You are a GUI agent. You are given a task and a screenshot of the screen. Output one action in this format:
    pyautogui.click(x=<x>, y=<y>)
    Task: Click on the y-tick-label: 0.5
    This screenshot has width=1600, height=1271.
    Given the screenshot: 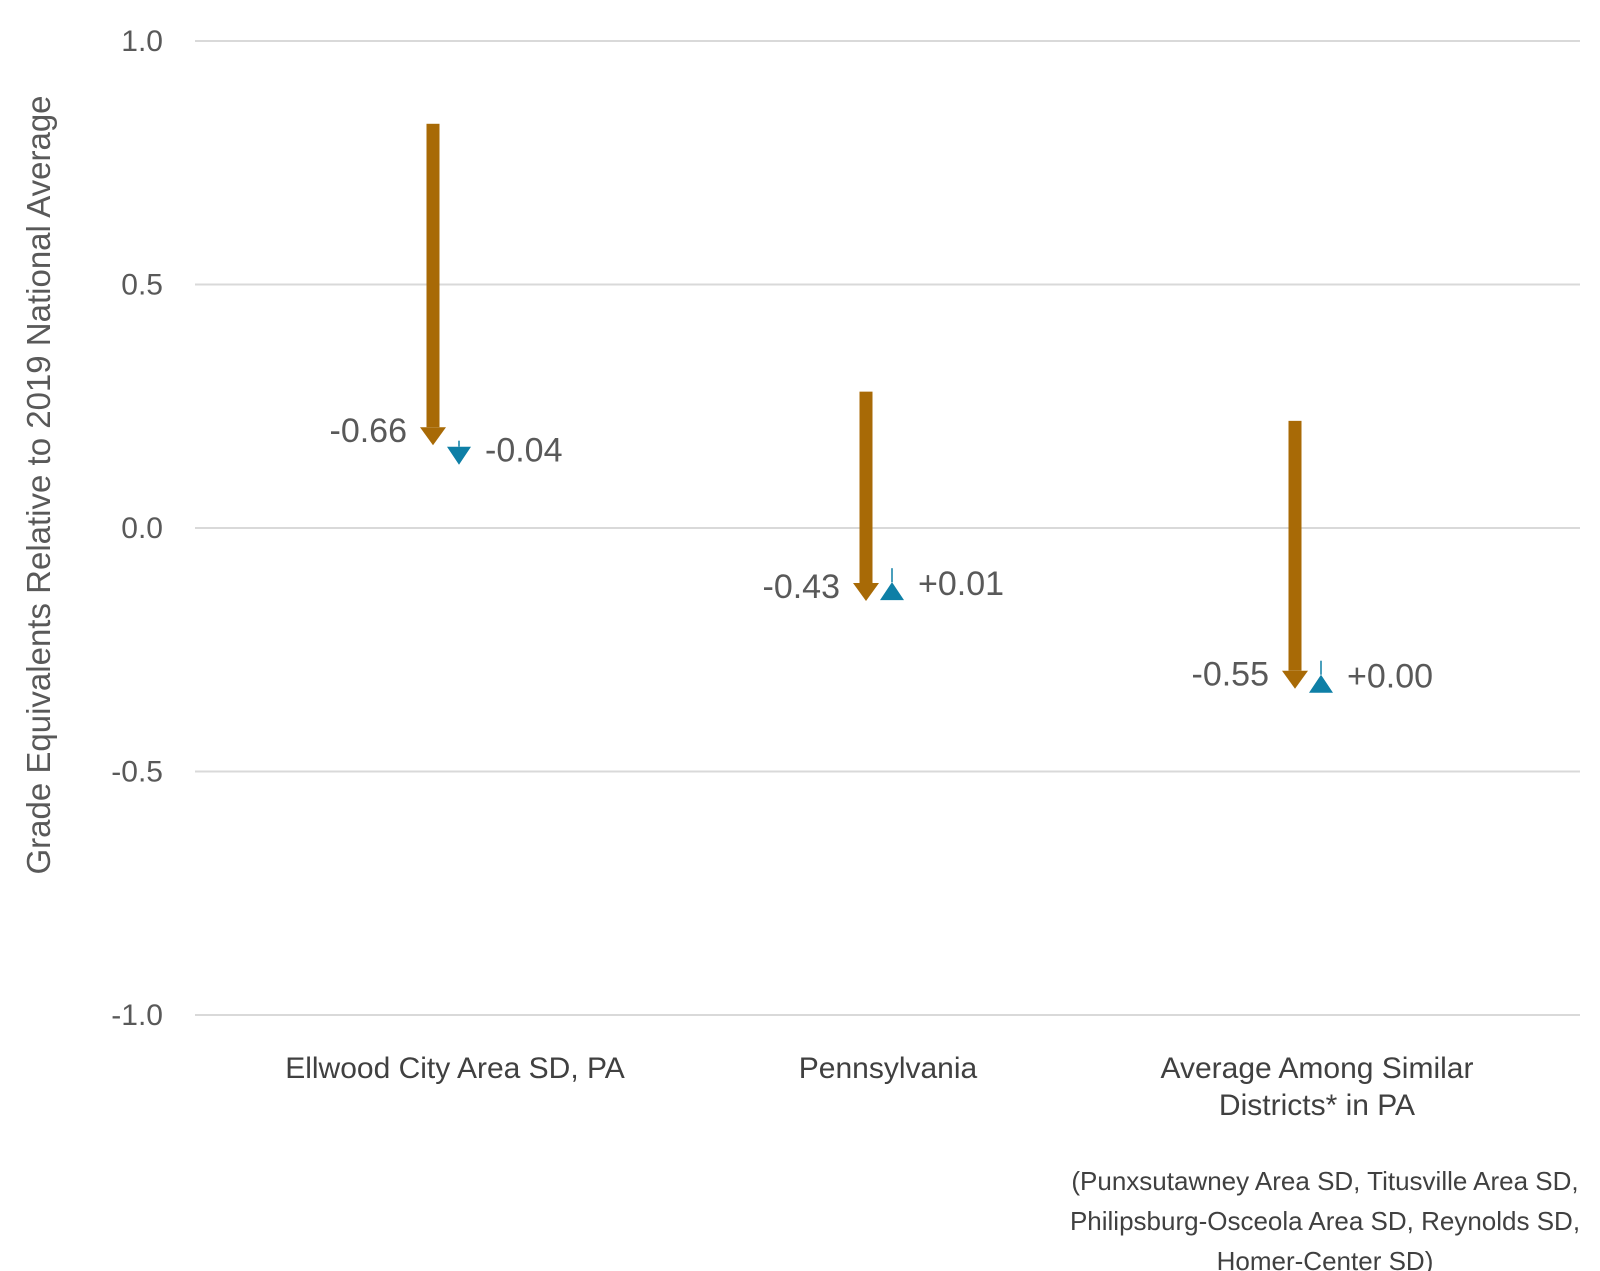 What is the action you would take?
    pyautogui.click(x=142, y=285)
    